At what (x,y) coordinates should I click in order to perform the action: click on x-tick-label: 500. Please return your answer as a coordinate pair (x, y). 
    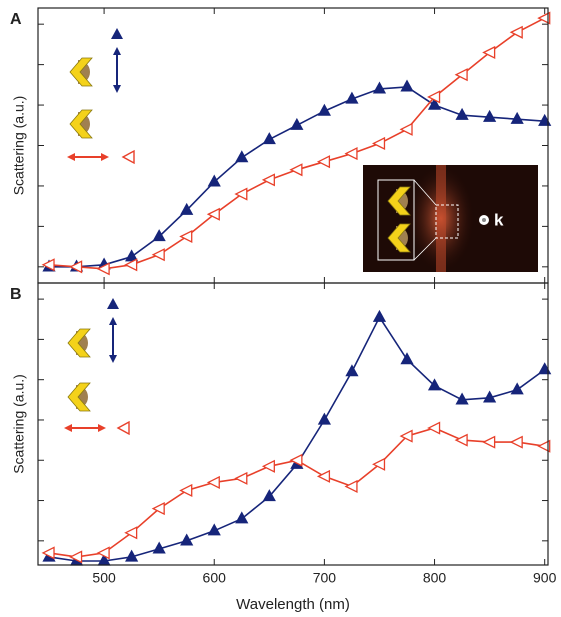
    Looking at the image, I should click on (104, 578).